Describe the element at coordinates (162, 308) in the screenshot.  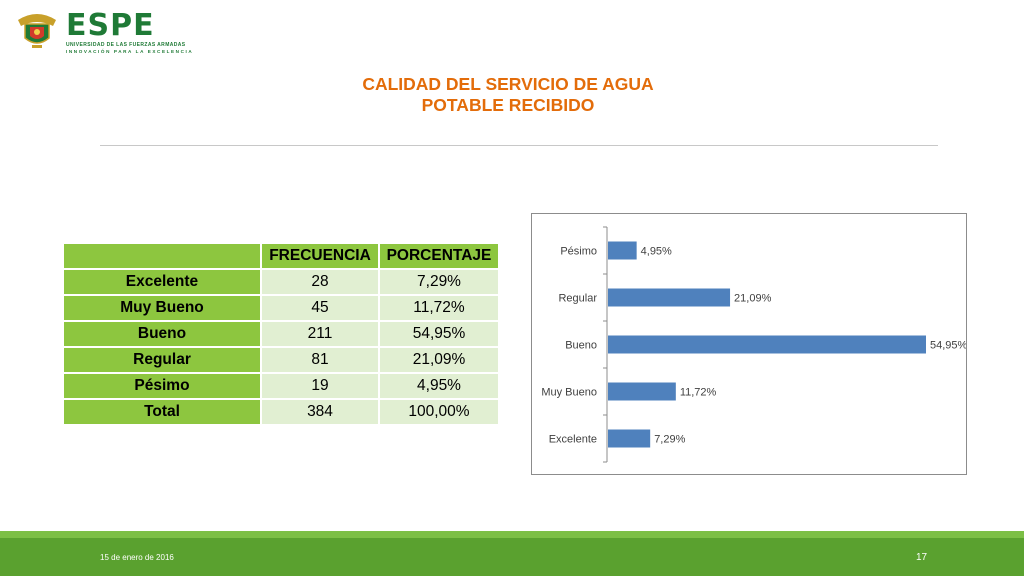
I see `row-label: Muy Bueno` at that location.